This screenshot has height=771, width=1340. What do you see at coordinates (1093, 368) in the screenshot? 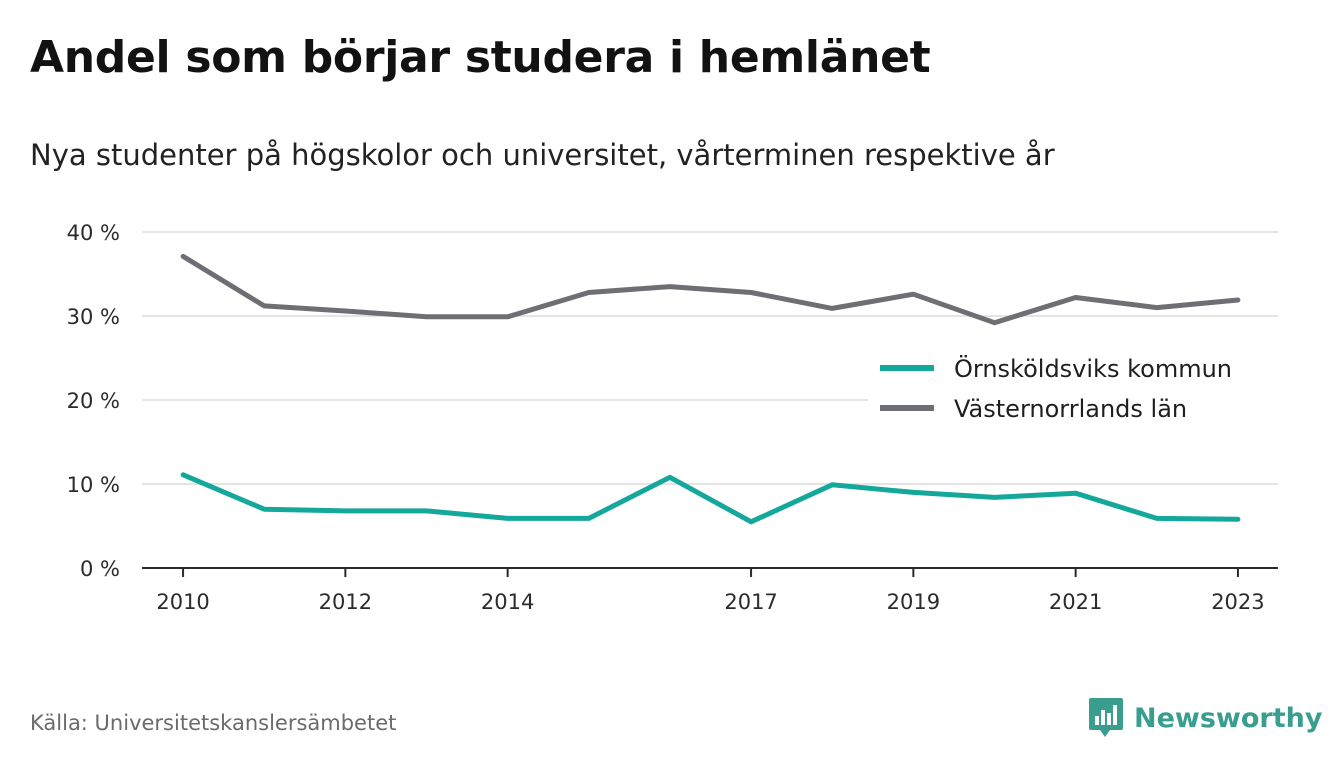
I see `legend-label: Örnsköldsviks kommun` at bounding box center [1093, 368].